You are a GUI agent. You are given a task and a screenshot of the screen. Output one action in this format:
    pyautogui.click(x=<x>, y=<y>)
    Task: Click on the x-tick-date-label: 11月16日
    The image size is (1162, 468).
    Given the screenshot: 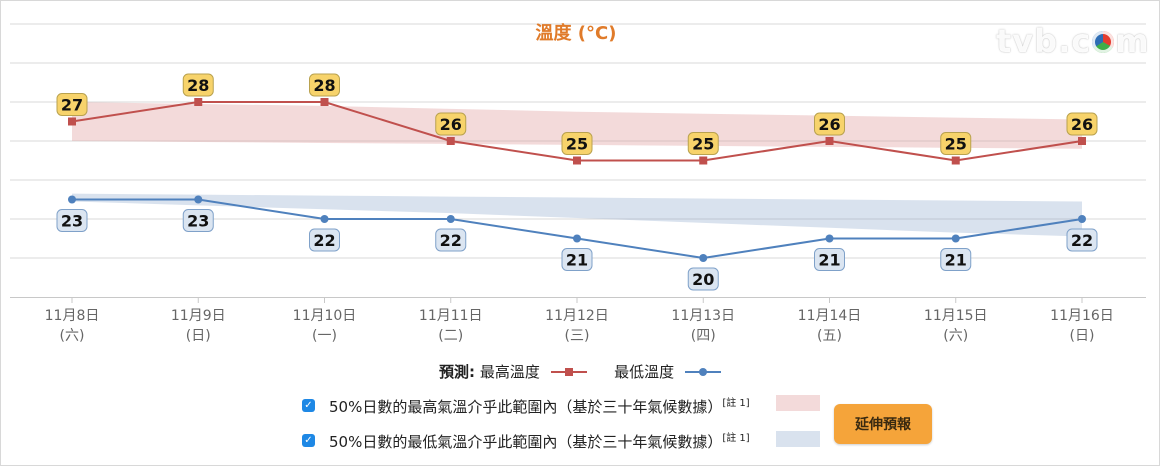 What is the action you would take?
    pyautogui.click(x=1082, y=316)
    